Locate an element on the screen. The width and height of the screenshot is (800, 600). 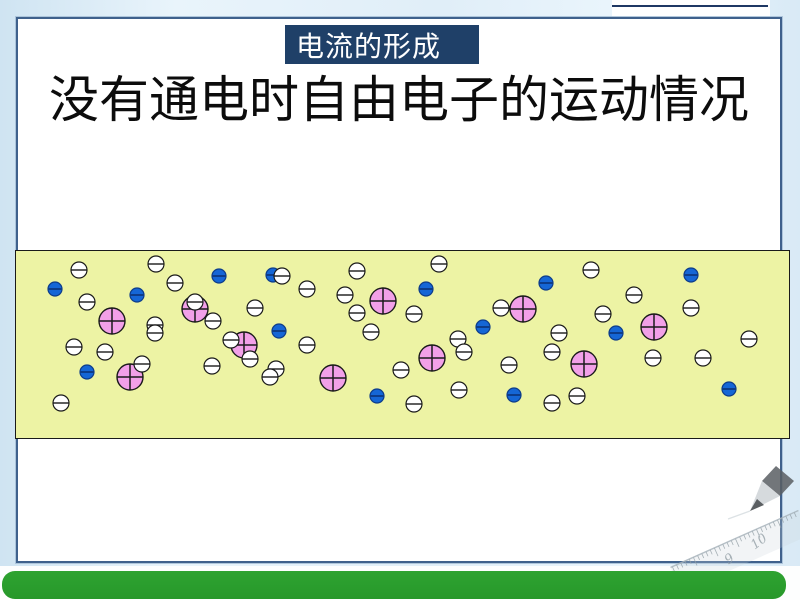
lesson-title-label: 电流的形成 is located at coordinates (369, 46).